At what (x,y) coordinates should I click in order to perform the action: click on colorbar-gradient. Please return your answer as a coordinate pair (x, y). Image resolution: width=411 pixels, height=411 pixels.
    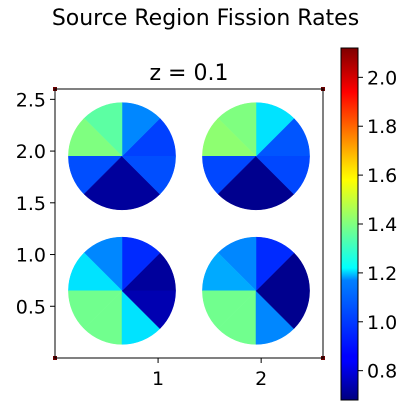
    Looking at the image, I should click on (349, 224).